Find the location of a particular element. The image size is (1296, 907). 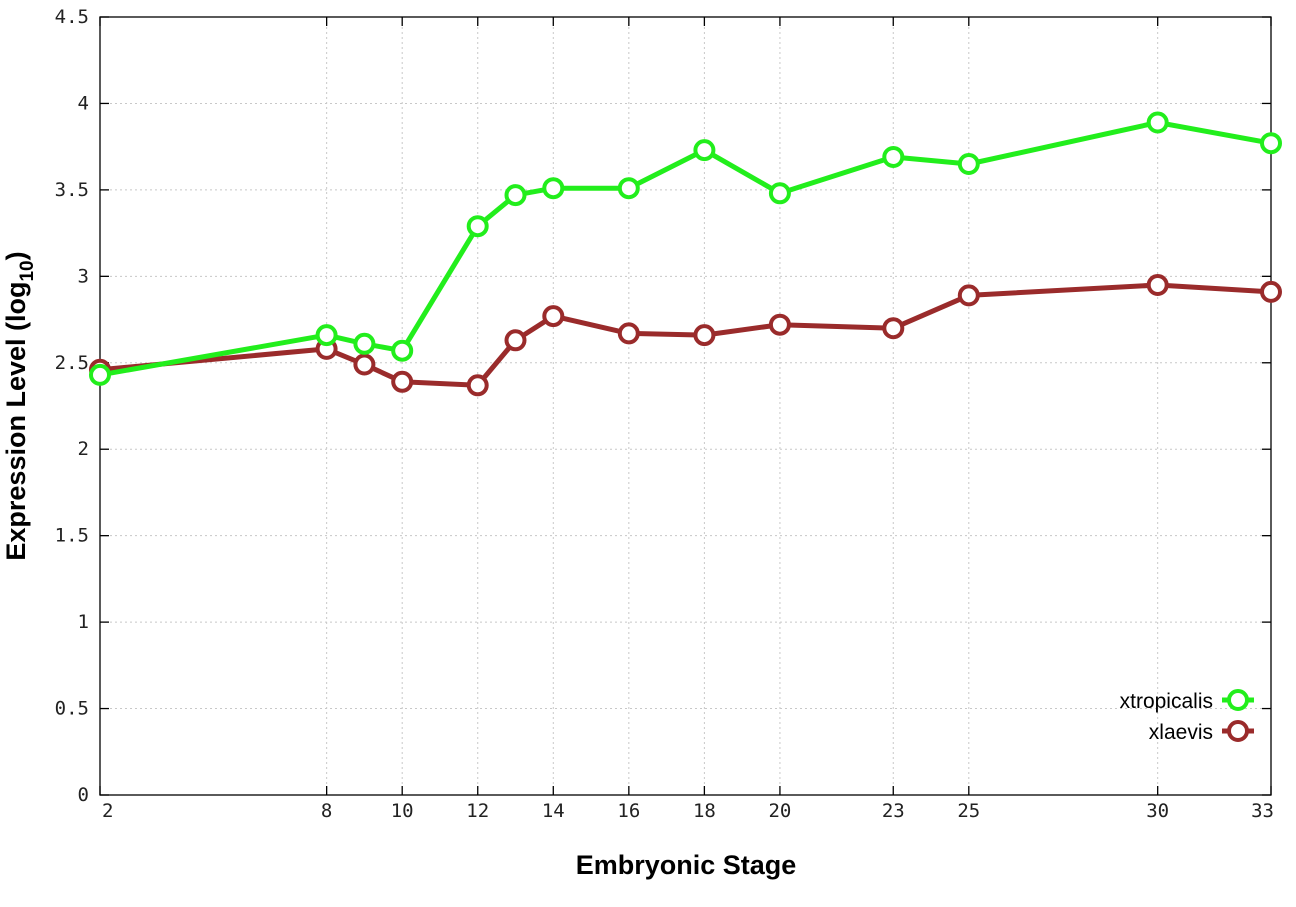

y-tick-labels: 0 0.5 1 1.5 2 2.5 3 3.5 4 4.5 is located at coordinates (72, 406).